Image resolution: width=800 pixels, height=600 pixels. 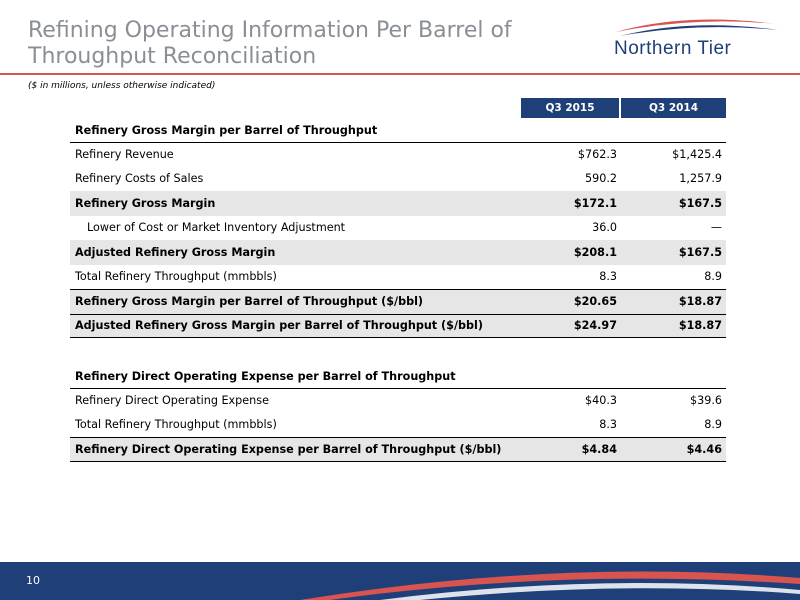 I want to click on column-header-q3-2015: Q3 2015, so click(x=570, y=108).